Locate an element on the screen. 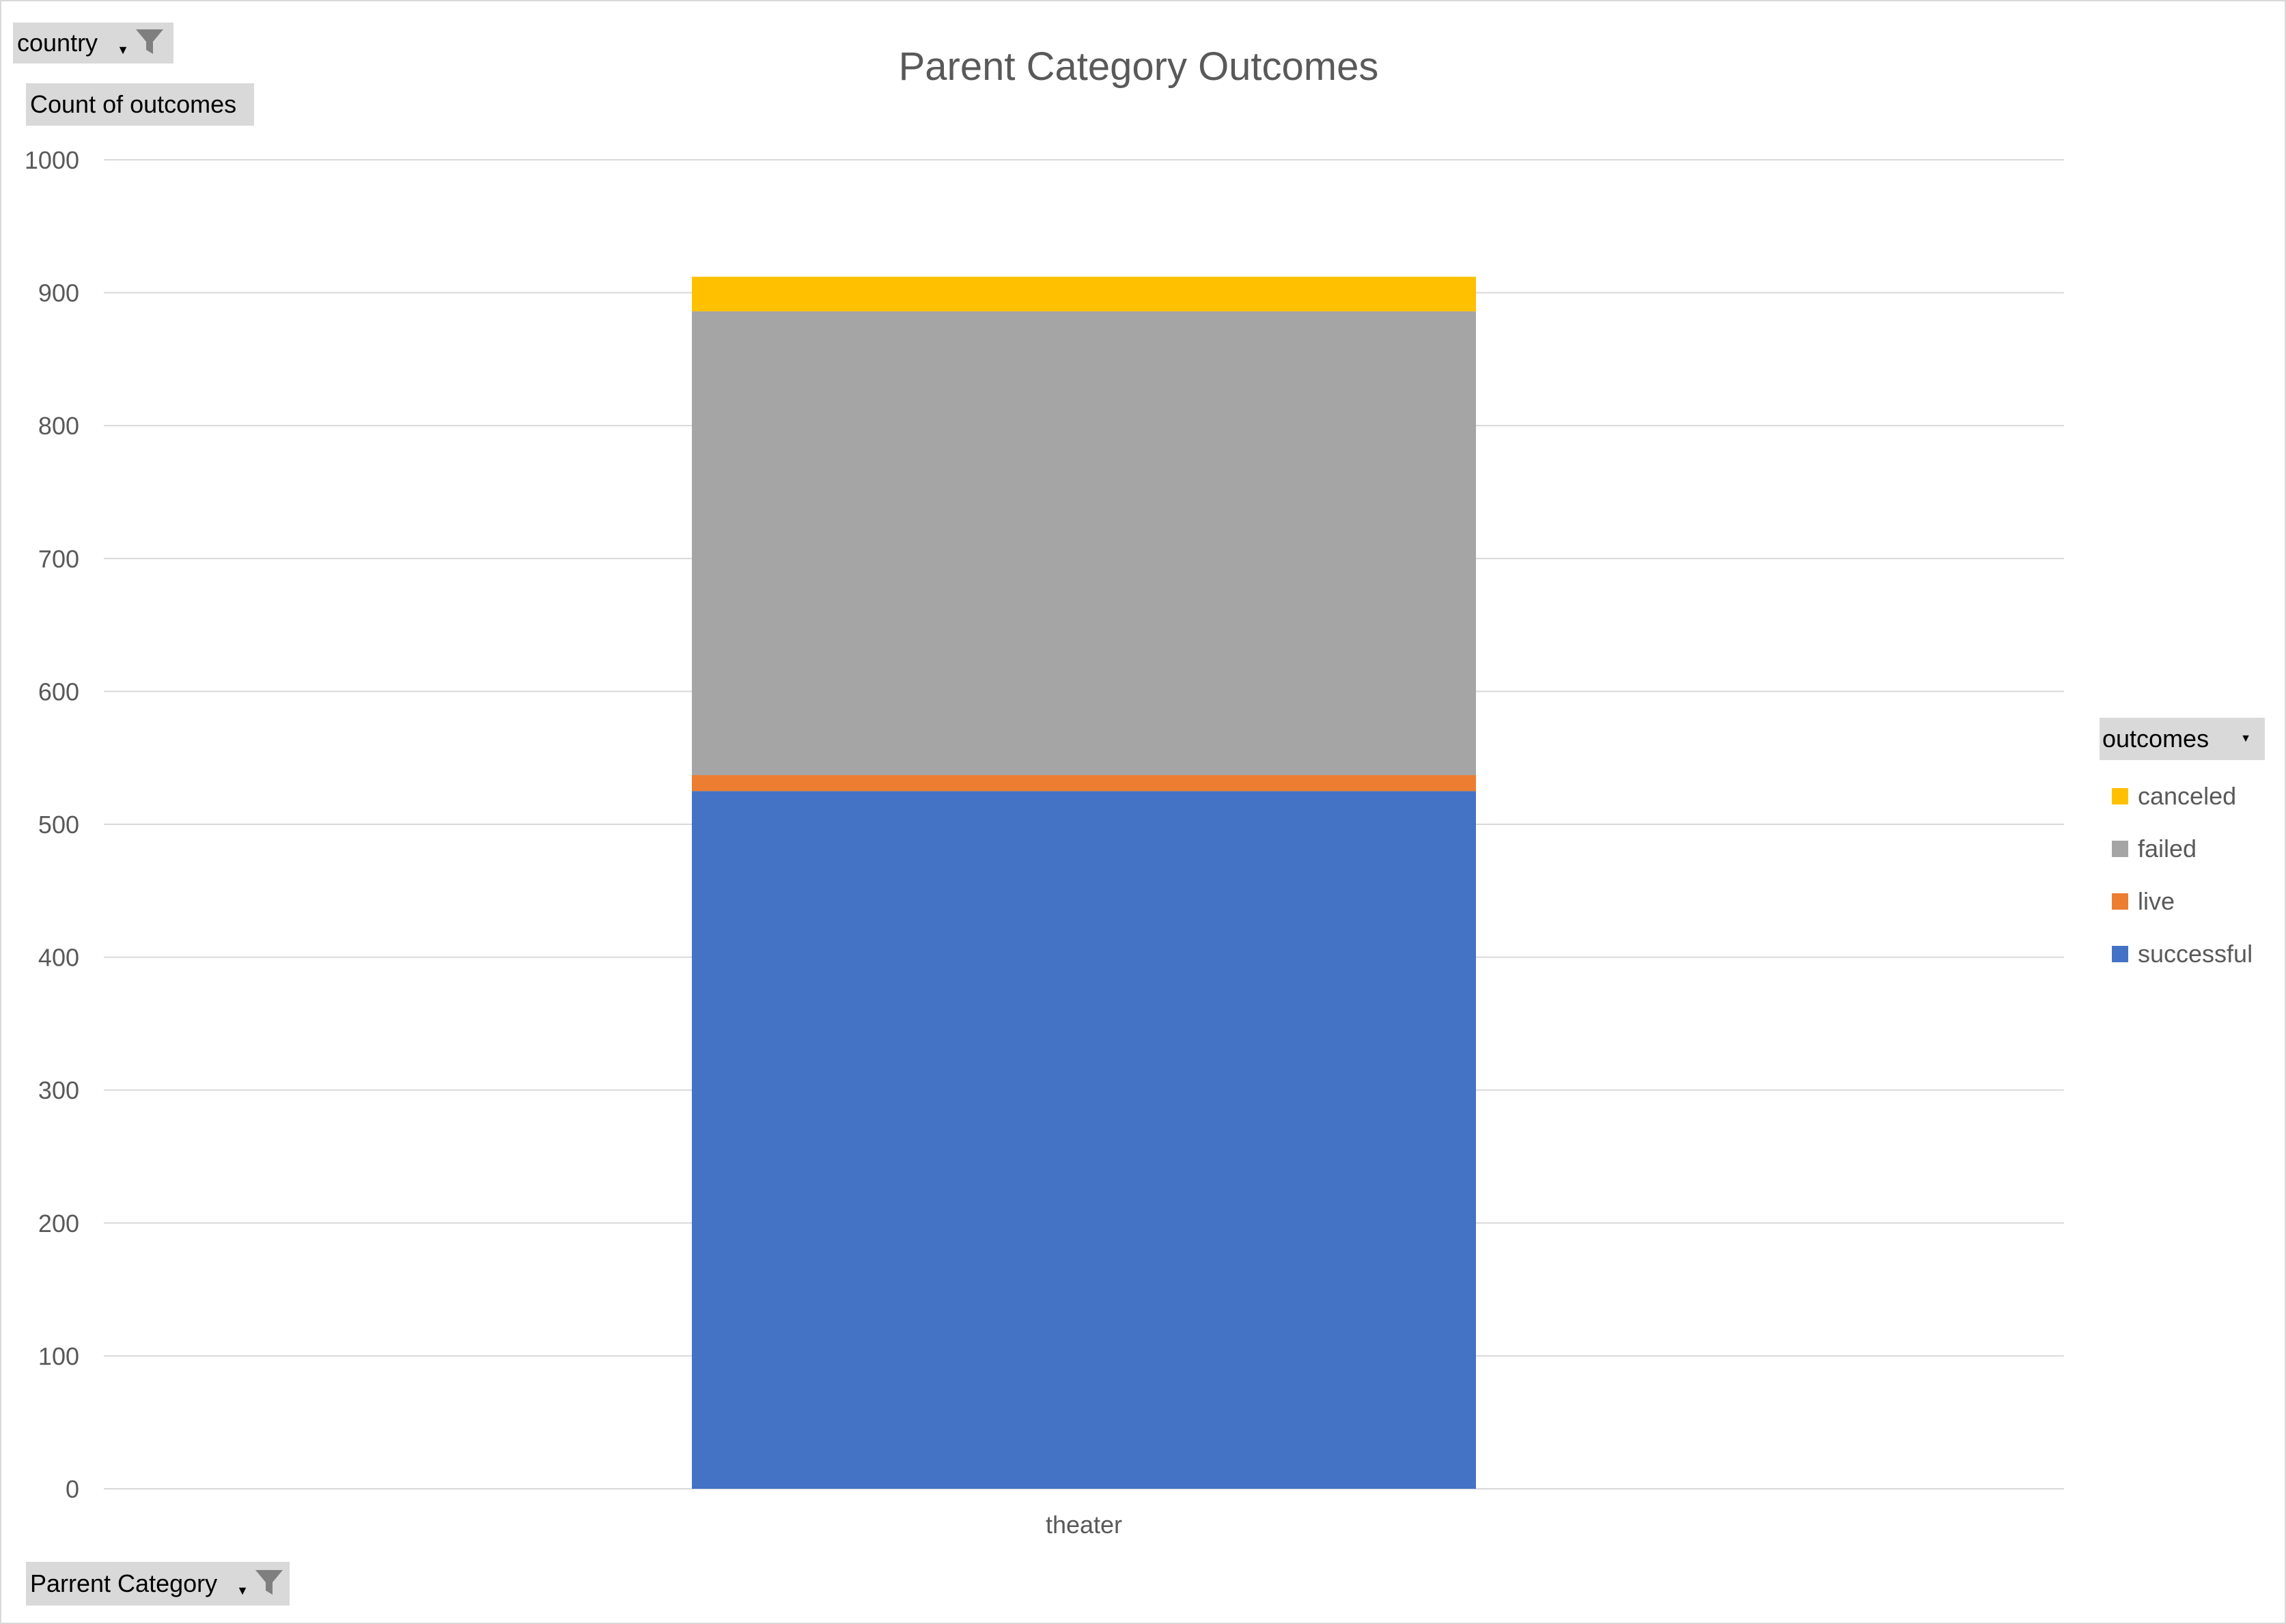 Image resolution: width=2286 pixels, height=1624 pixels. legend-item-failed: failed is located at coordinates (2182, 848).